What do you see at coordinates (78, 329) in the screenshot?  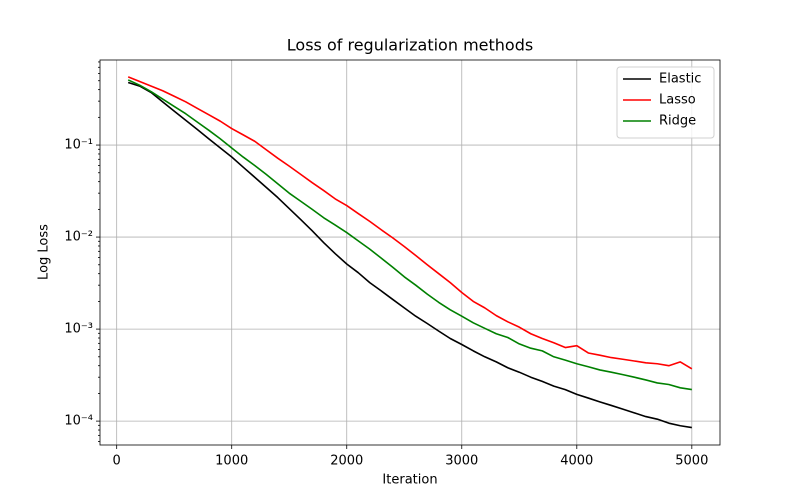 I see `y-tick-label: 10⁻³` at bounding box center [78, 329].